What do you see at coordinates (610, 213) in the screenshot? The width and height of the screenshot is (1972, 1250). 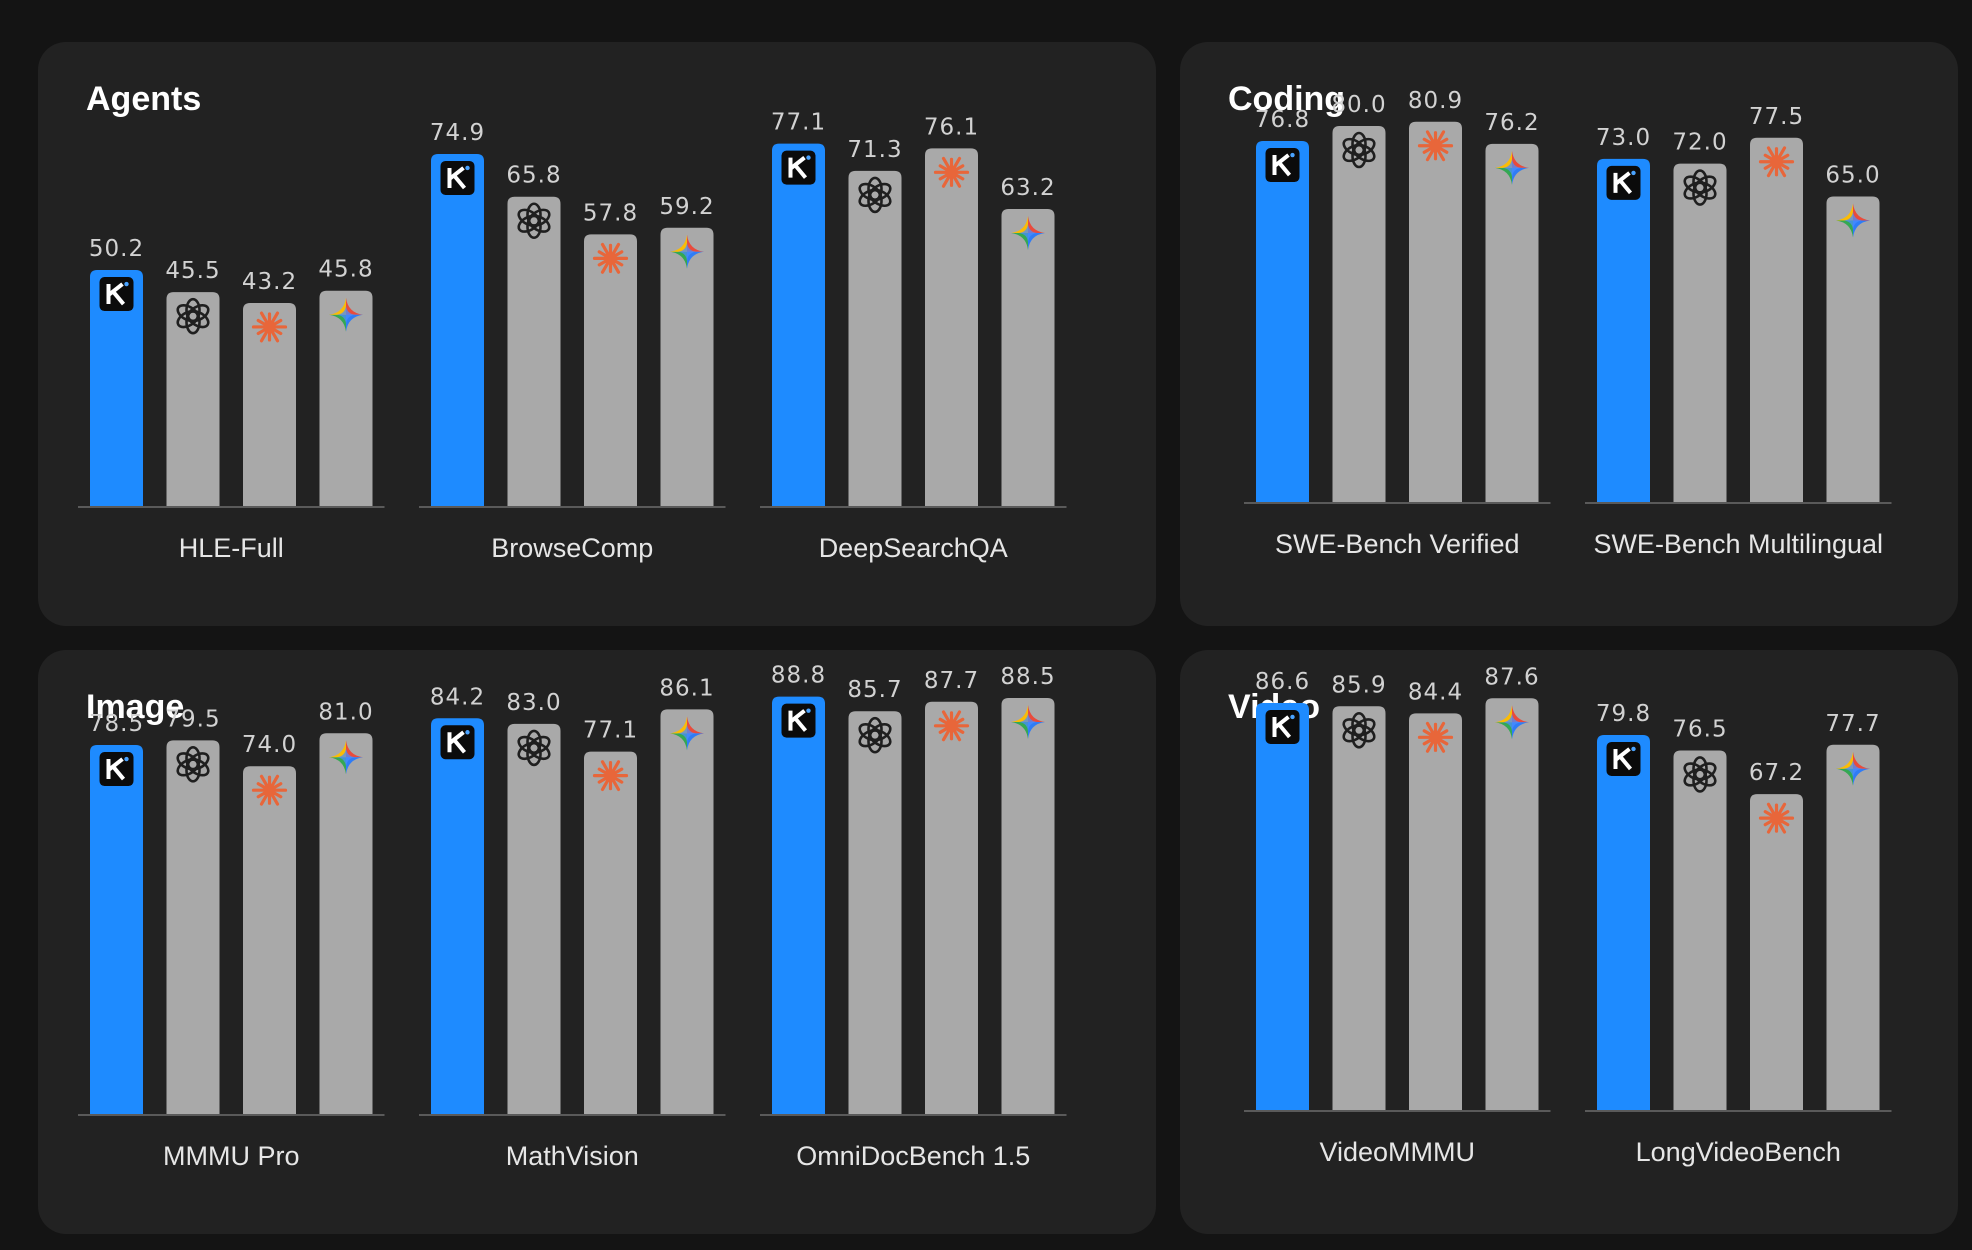 I see `data-label: 57.8` at bounding box center [610, 213].